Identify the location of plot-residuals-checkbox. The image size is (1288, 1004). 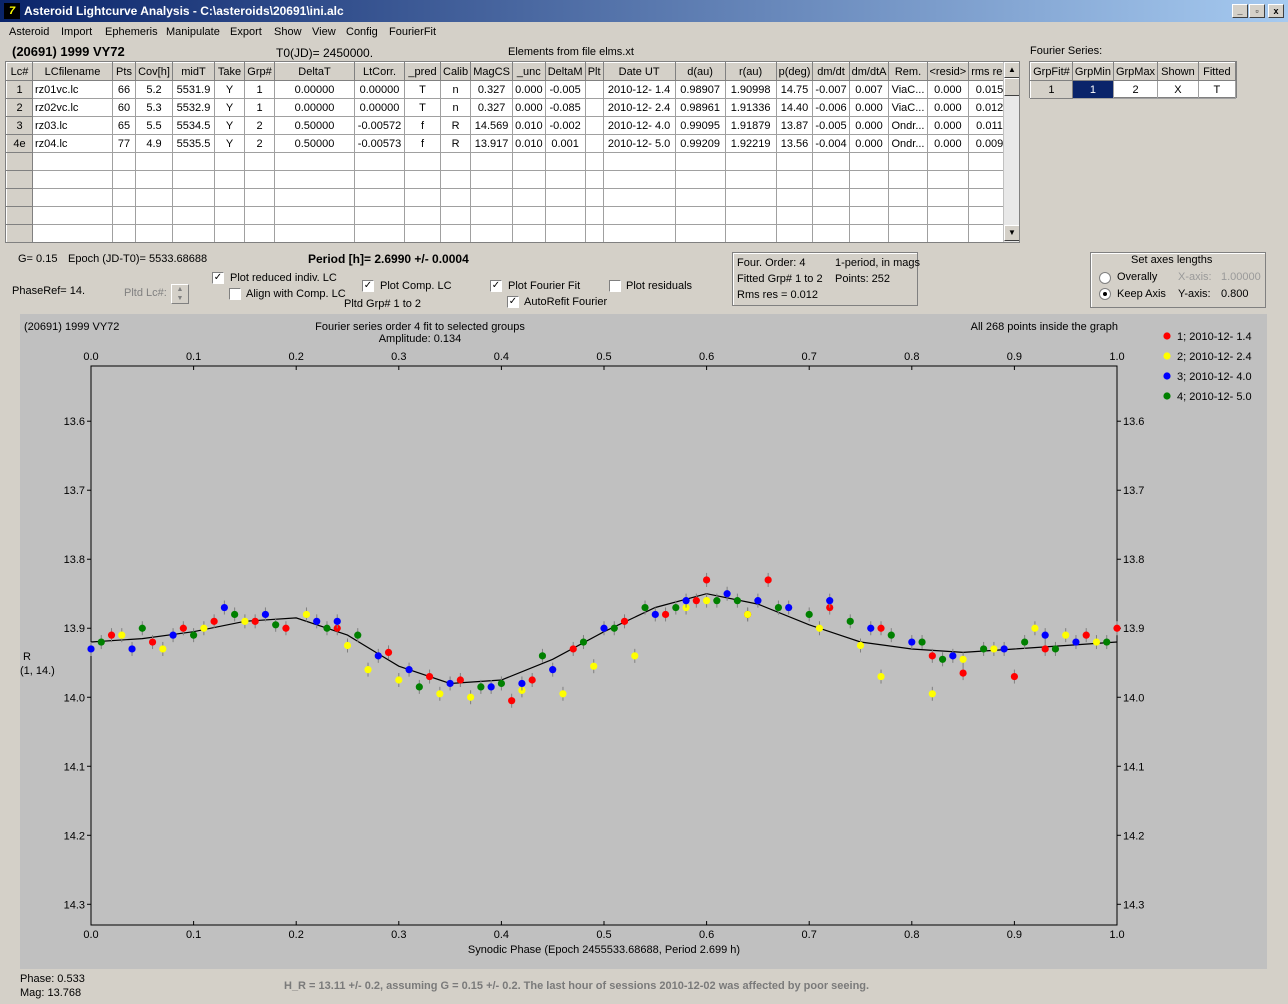
(615, 286).